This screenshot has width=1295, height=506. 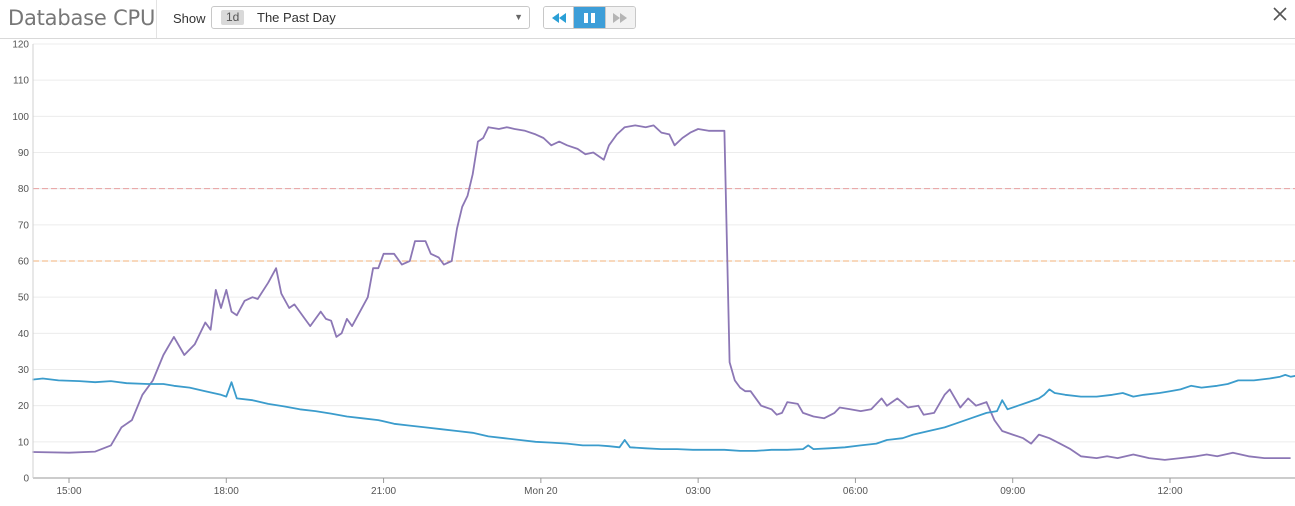 What do you see at coordinates (68, 491) in the screenshot?
I see `x-tick-label: 15:00` at bounding box center [68, 491].